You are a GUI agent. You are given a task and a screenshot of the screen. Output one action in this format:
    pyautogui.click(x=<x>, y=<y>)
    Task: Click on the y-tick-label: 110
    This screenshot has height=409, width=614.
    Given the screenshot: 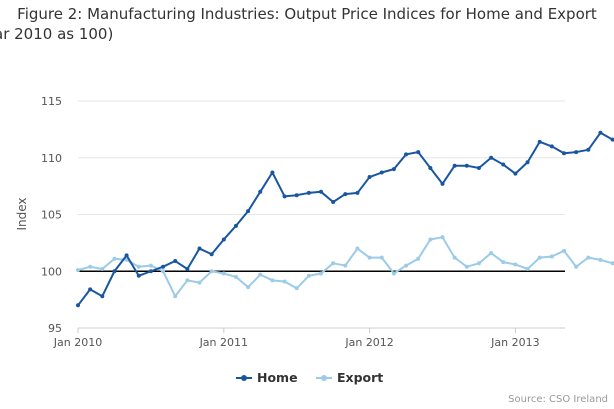 What is the action you would take?
    pyautogui.click(x=51, y=158)
    